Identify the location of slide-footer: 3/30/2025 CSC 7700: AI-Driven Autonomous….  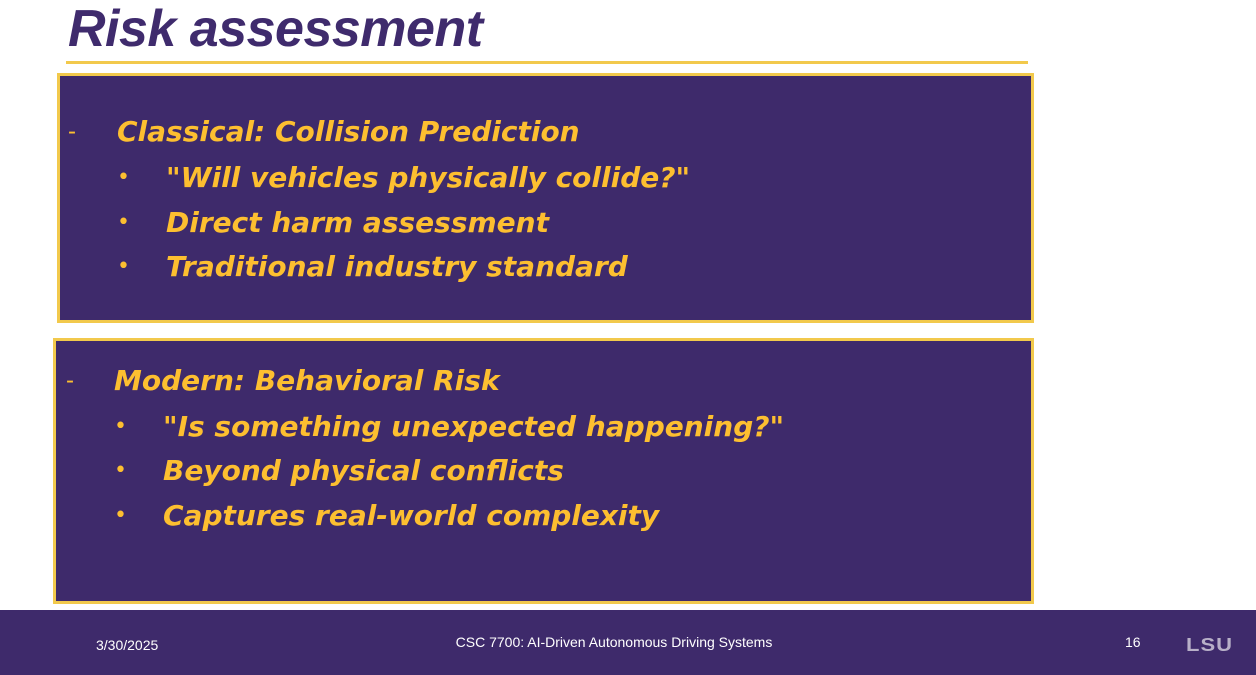
(628, 642).